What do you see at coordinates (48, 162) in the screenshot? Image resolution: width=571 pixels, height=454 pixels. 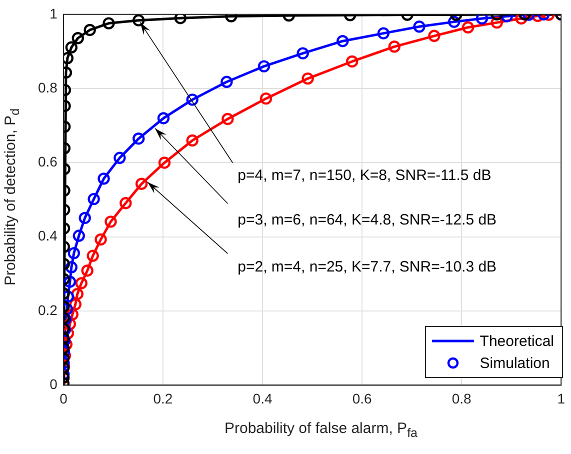 I see `y-tick-label: 0.6` at bounding box center [48, 162].